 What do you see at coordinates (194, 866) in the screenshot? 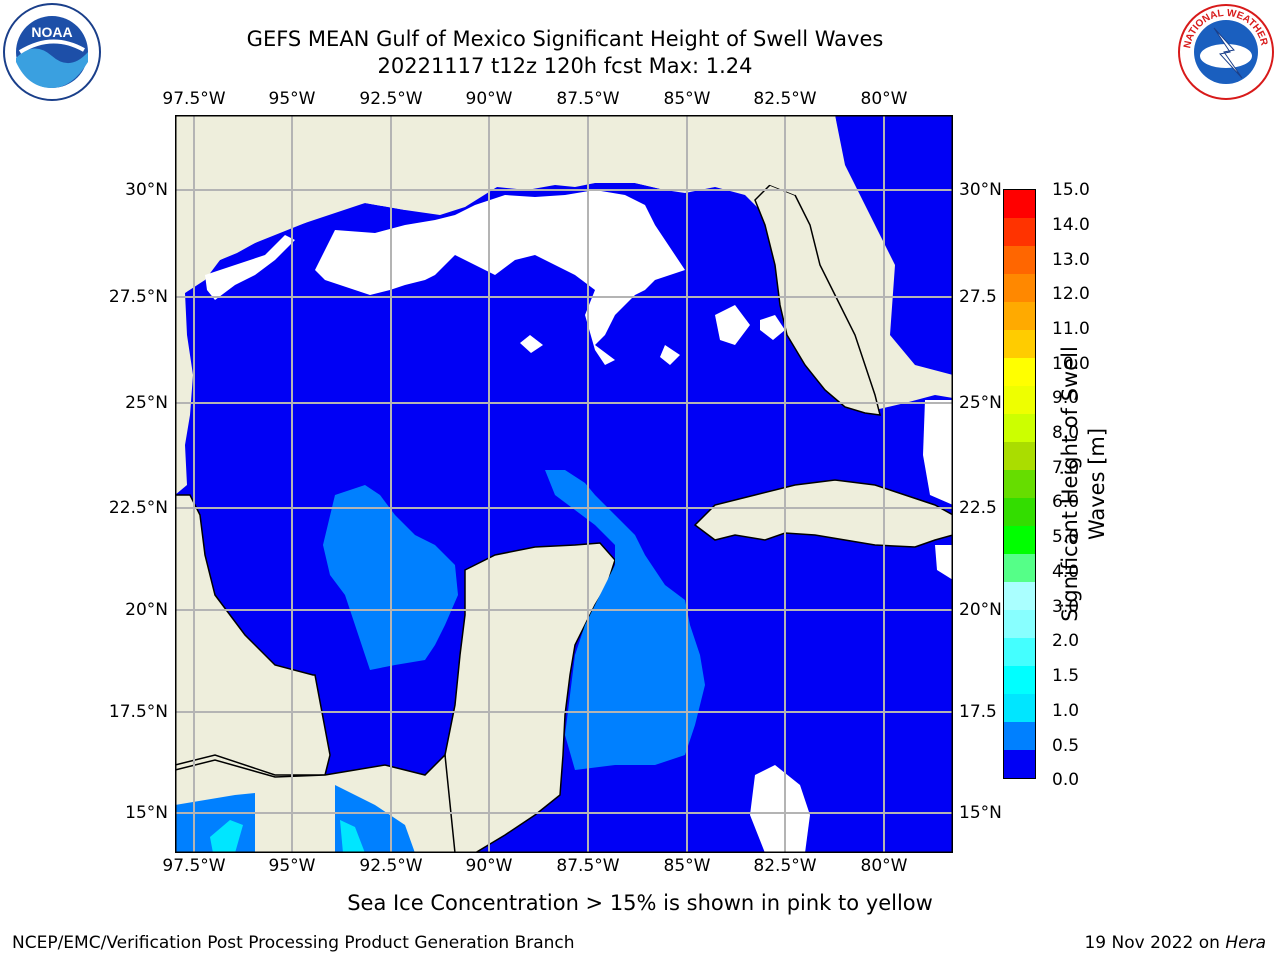
I see `lon-label-bottom: 97.5°W` at bounding box center [194, 866].